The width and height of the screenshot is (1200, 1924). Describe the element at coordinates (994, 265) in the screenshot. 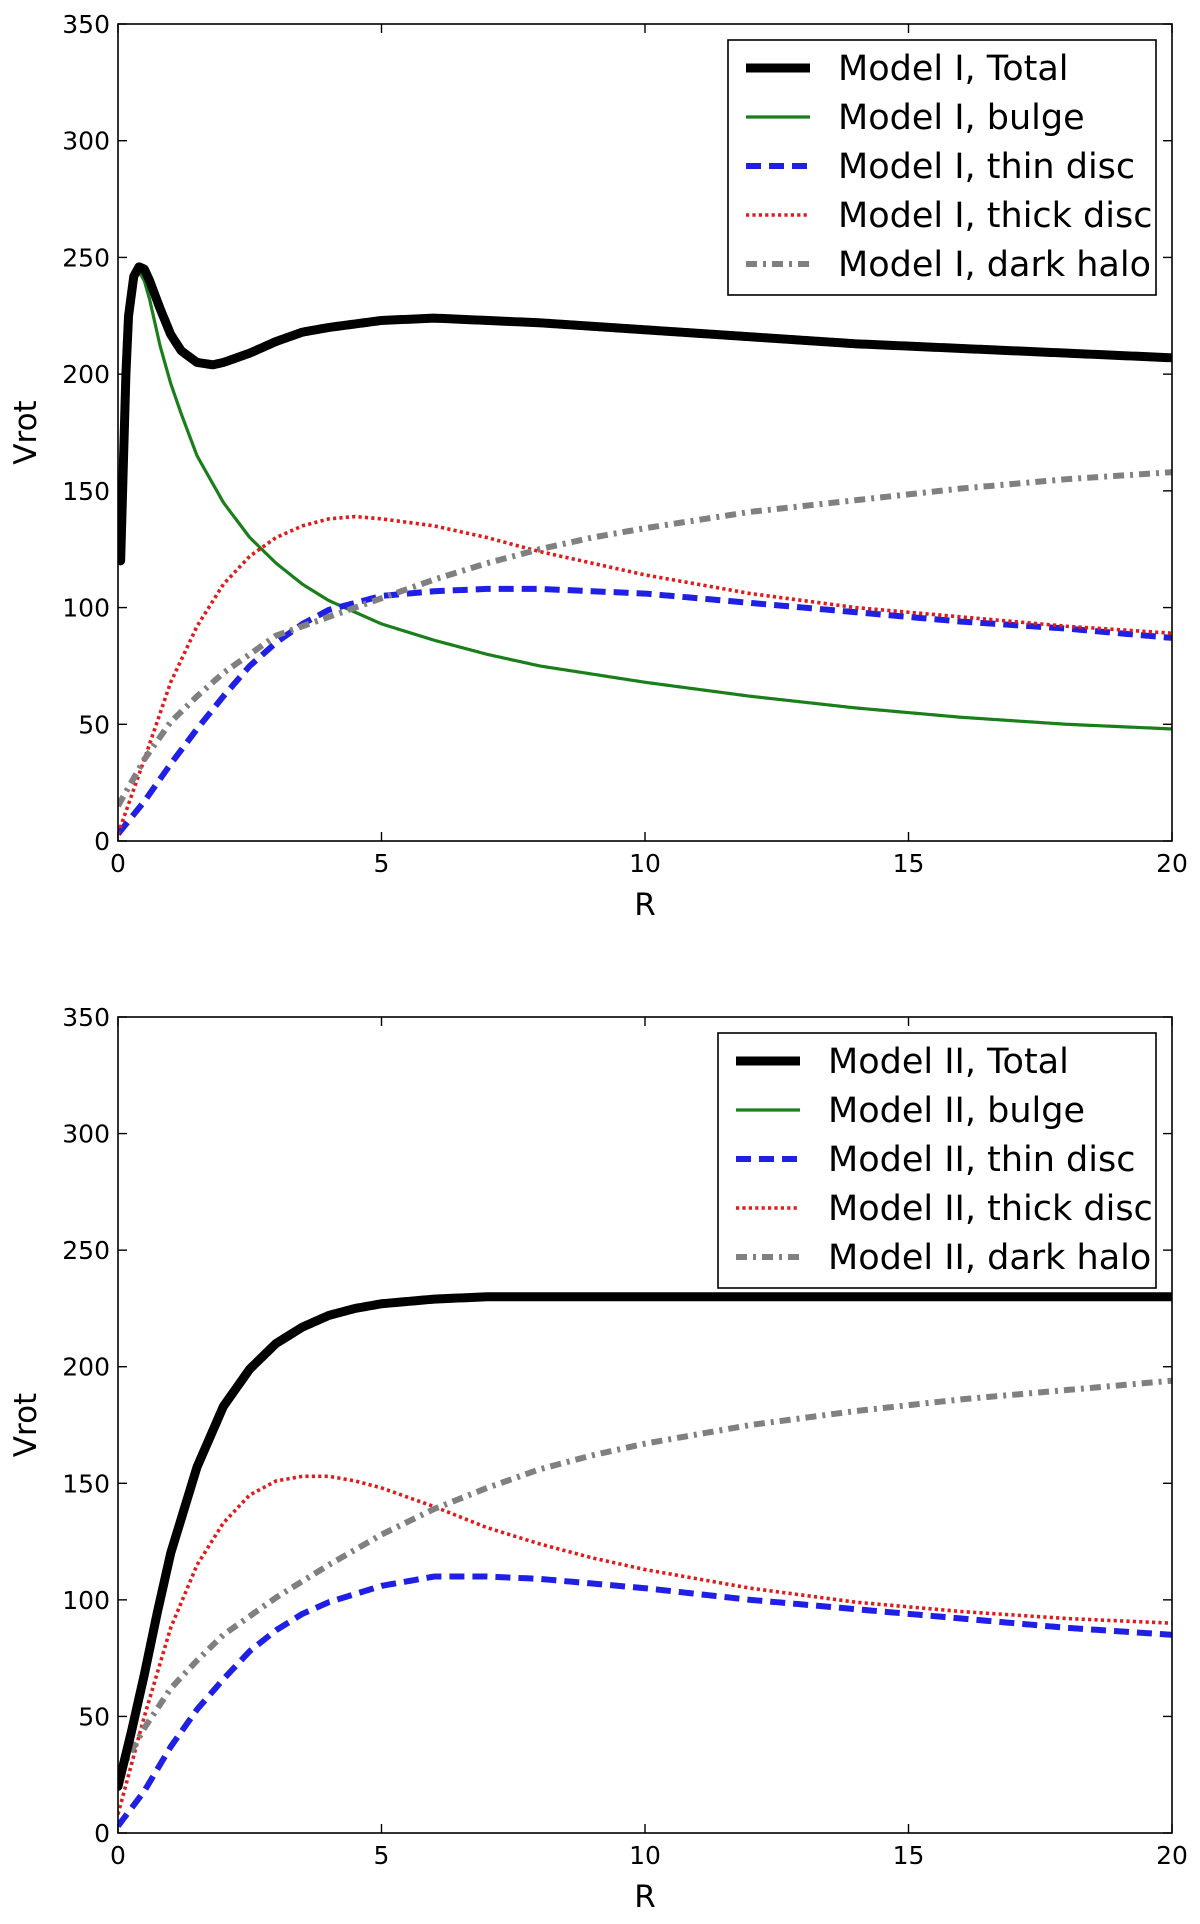

I see `legend-label-4: Model I, dark halo` at that location.